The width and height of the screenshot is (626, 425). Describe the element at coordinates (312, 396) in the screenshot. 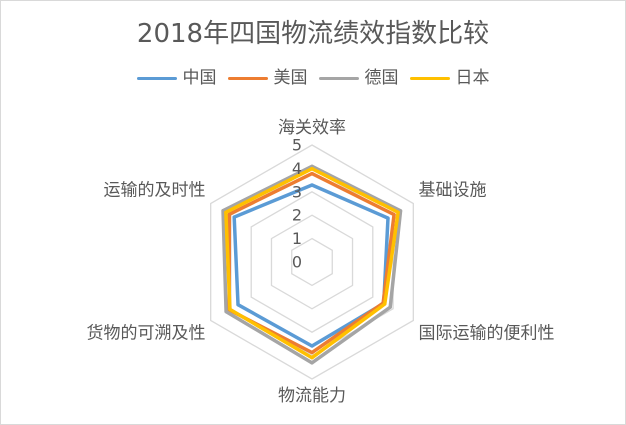

I see `category-label: 物流能力` at that location.